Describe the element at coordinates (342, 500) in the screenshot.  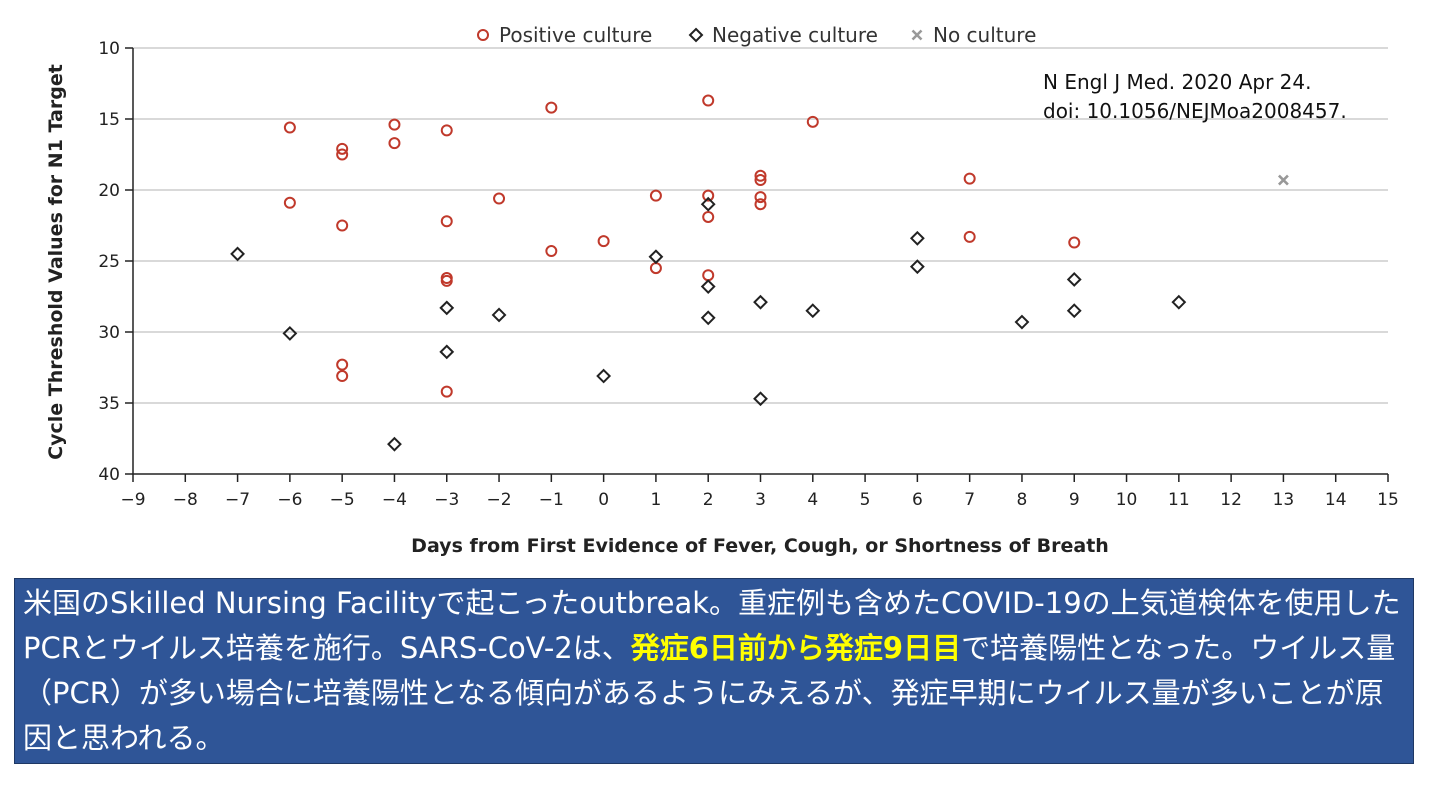
I see `x-tick-label: −5` at that location.